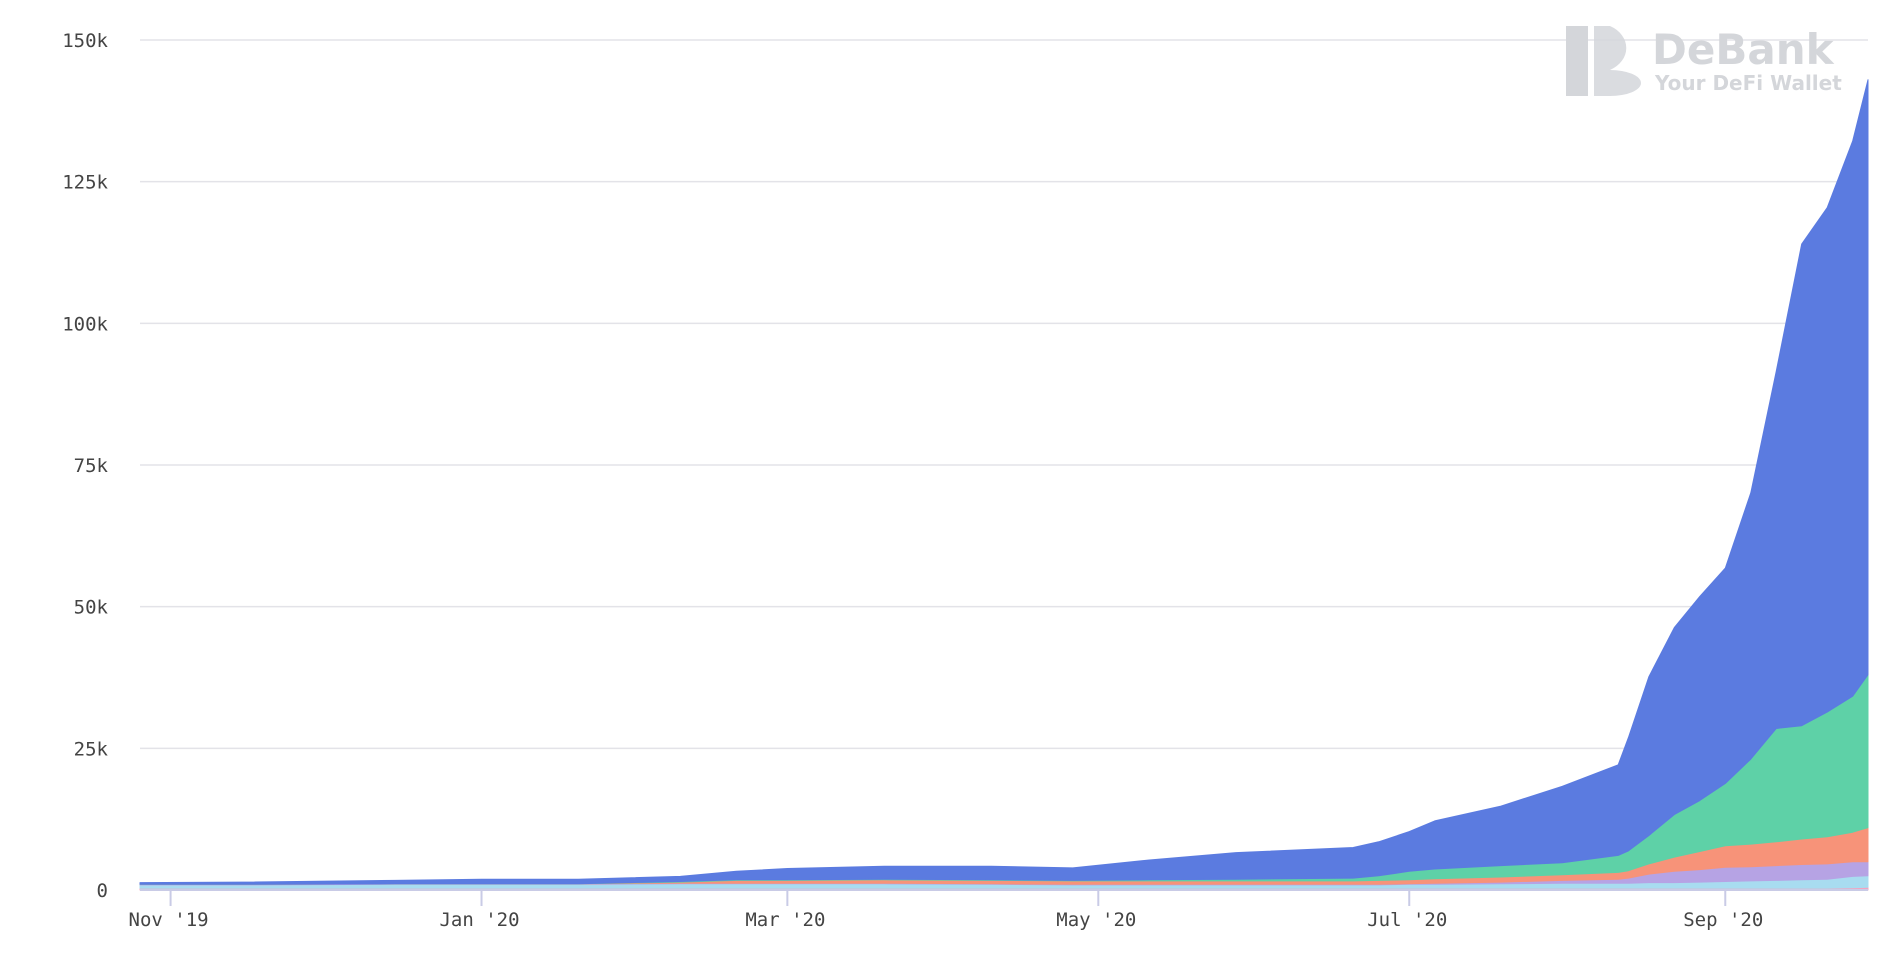  I want to click on watermark-subtitle: Your DeFi Wallet, so click(1748, 83).